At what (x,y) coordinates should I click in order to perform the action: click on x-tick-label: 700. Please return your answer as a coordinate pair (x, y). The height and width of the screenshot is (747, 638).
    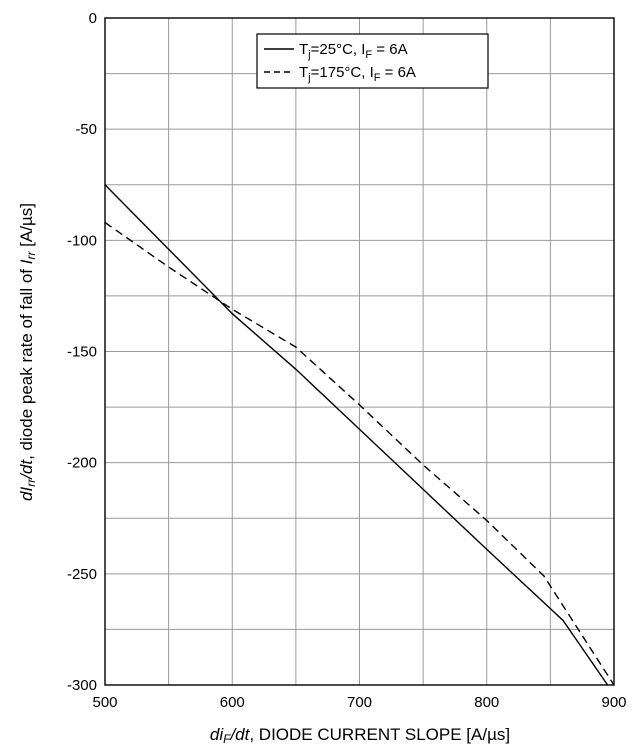
    Looking at the image, I should click on (359, 702).